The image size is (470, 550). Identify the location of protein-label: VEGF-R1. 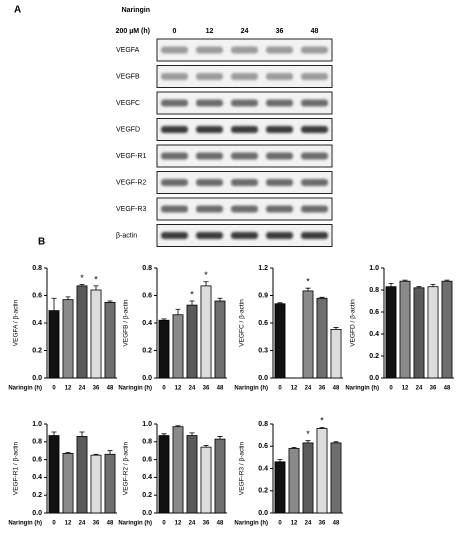
(131, 156).